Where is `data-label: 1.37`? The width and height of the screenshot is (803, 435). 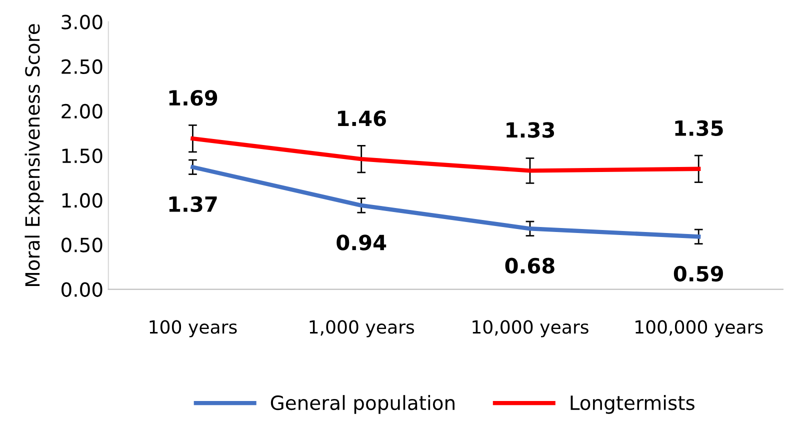
data-label: 1.37 is located at coordinates (193, 204).